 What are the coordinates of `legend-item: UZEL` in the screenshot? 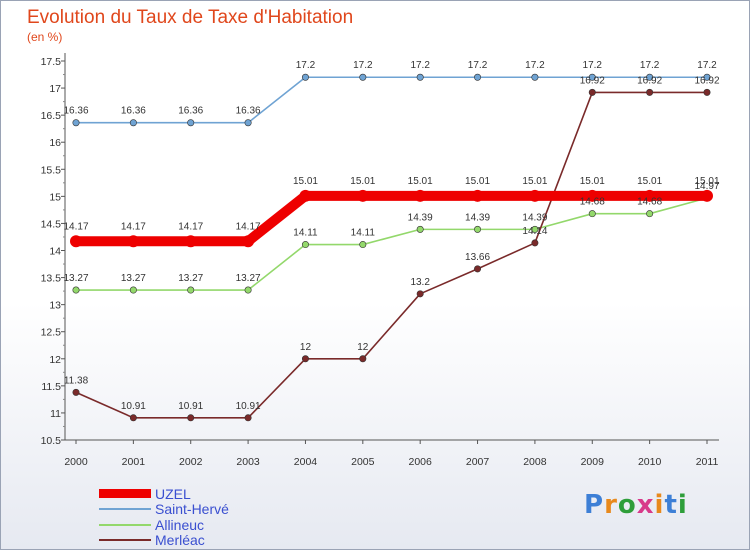 It's located at (164, 494).